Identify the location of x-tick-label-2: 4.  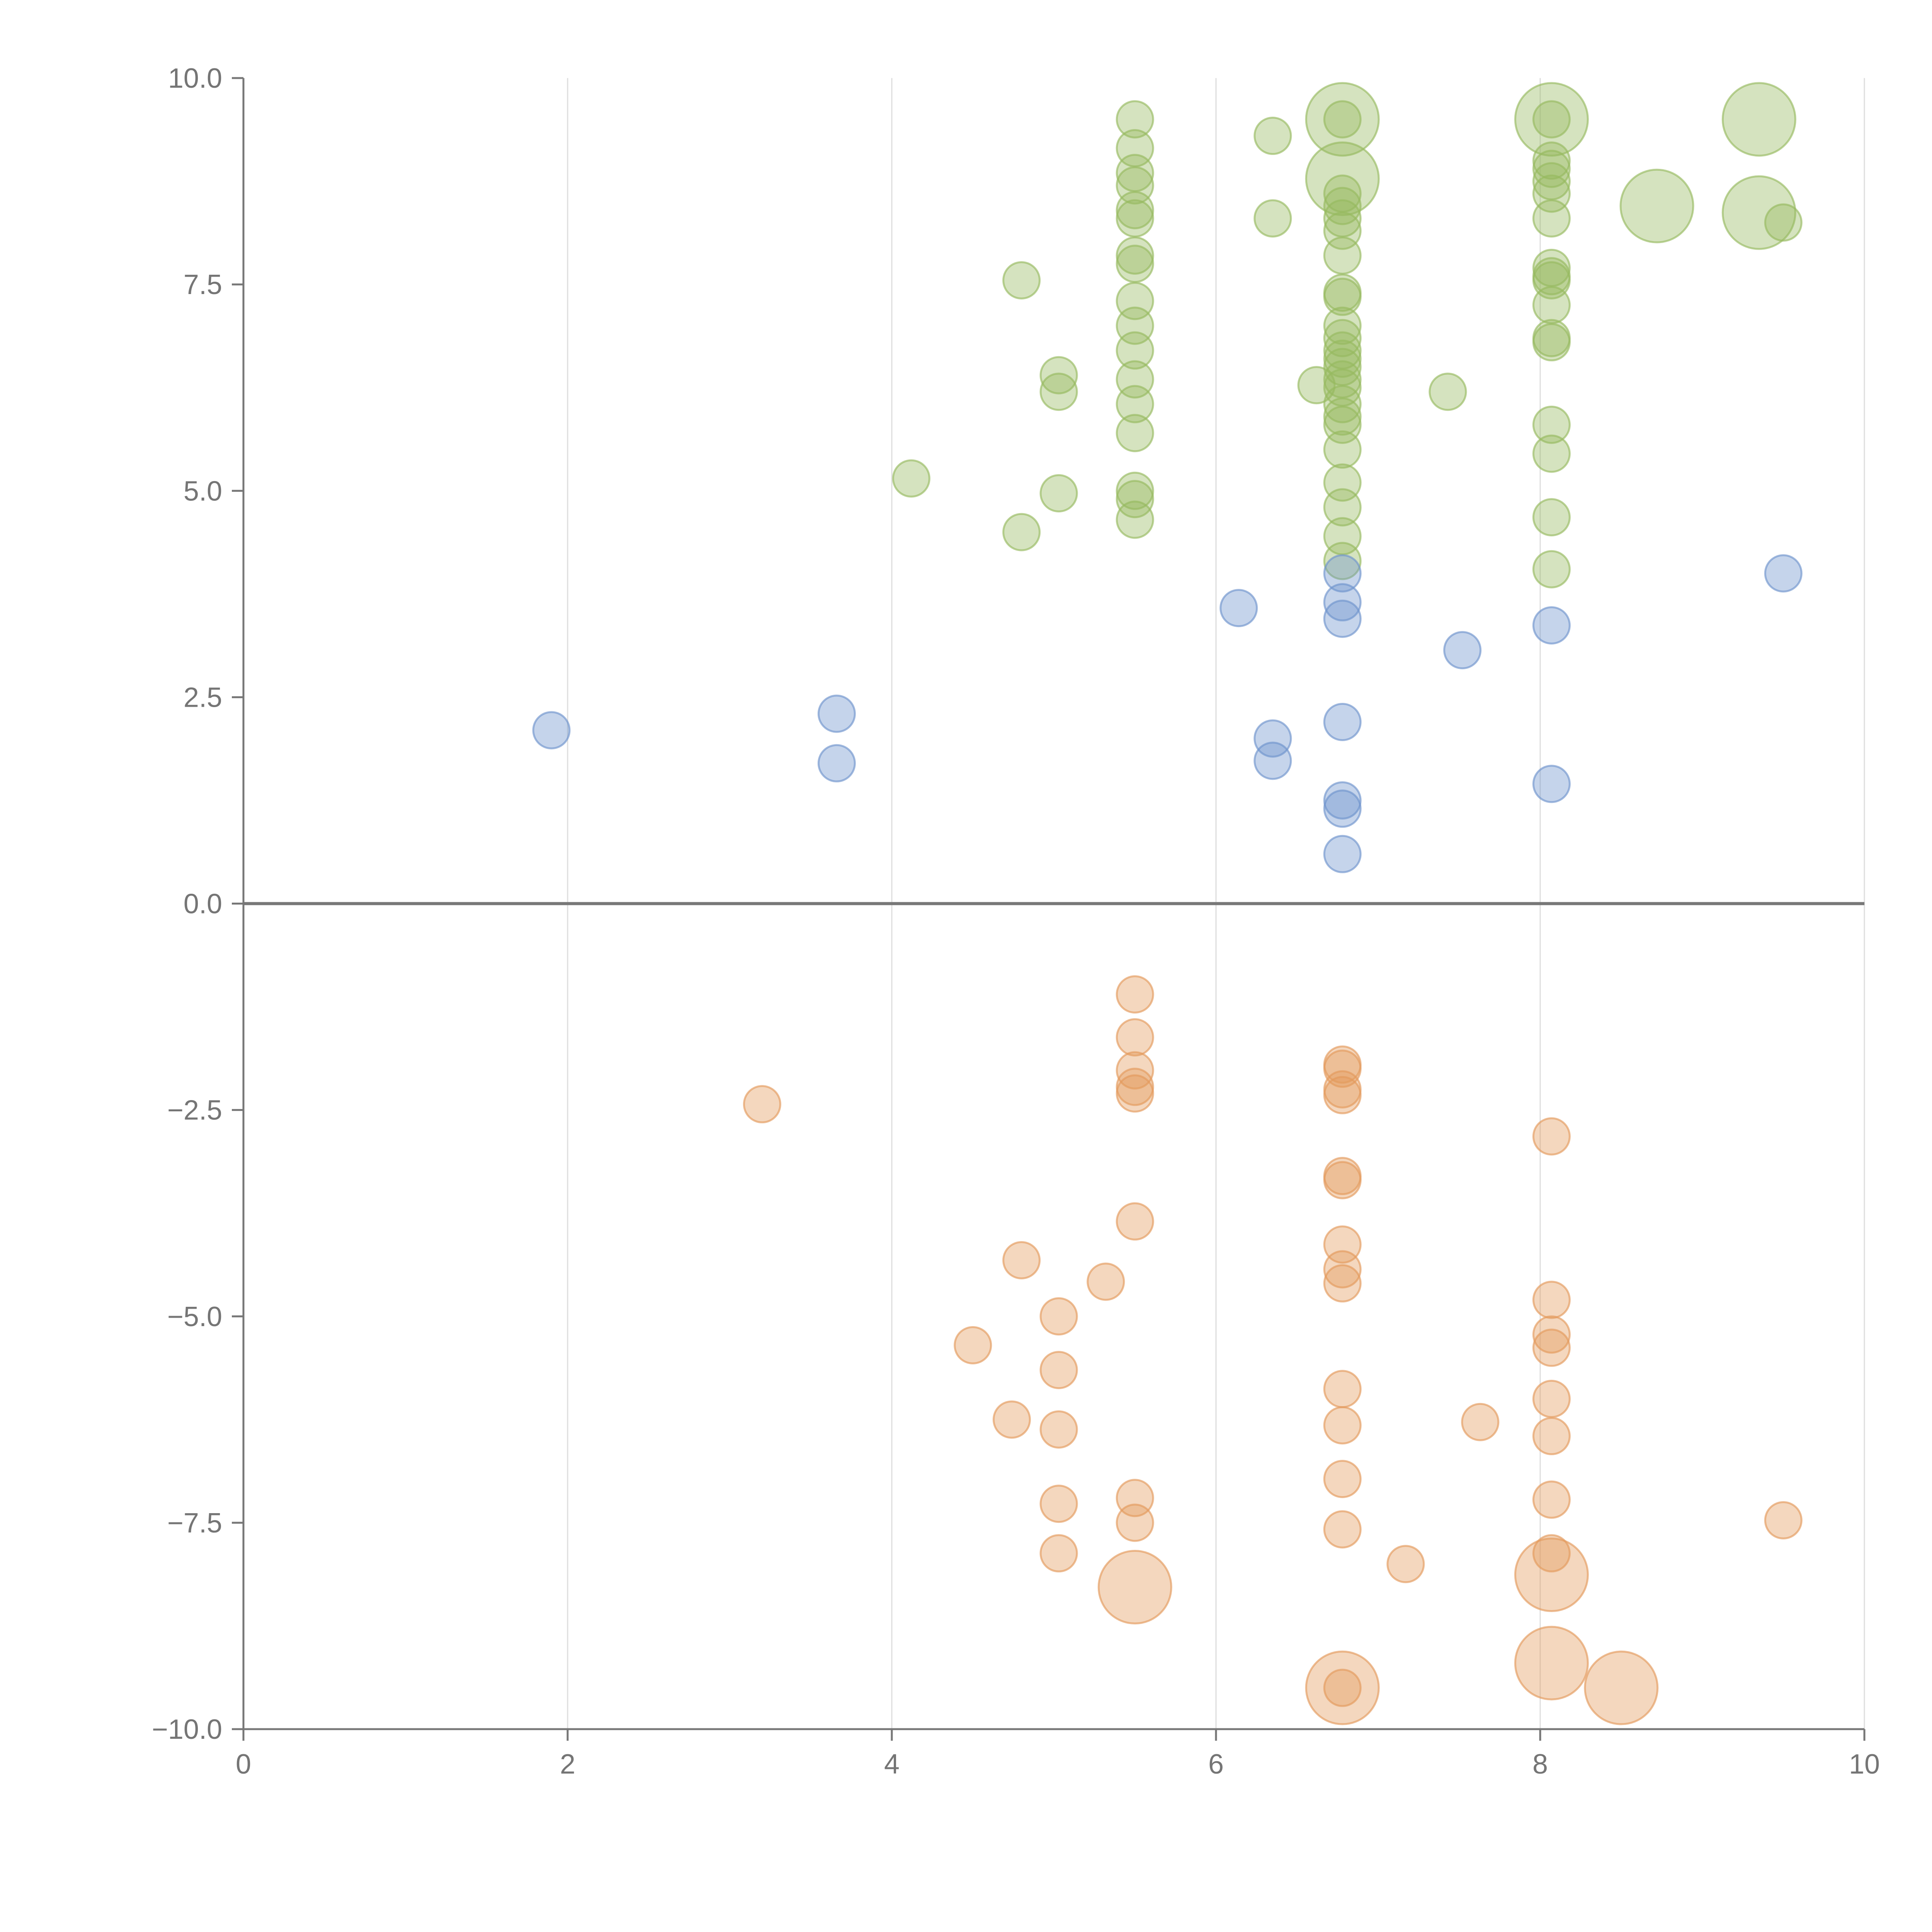
(892, 1765).